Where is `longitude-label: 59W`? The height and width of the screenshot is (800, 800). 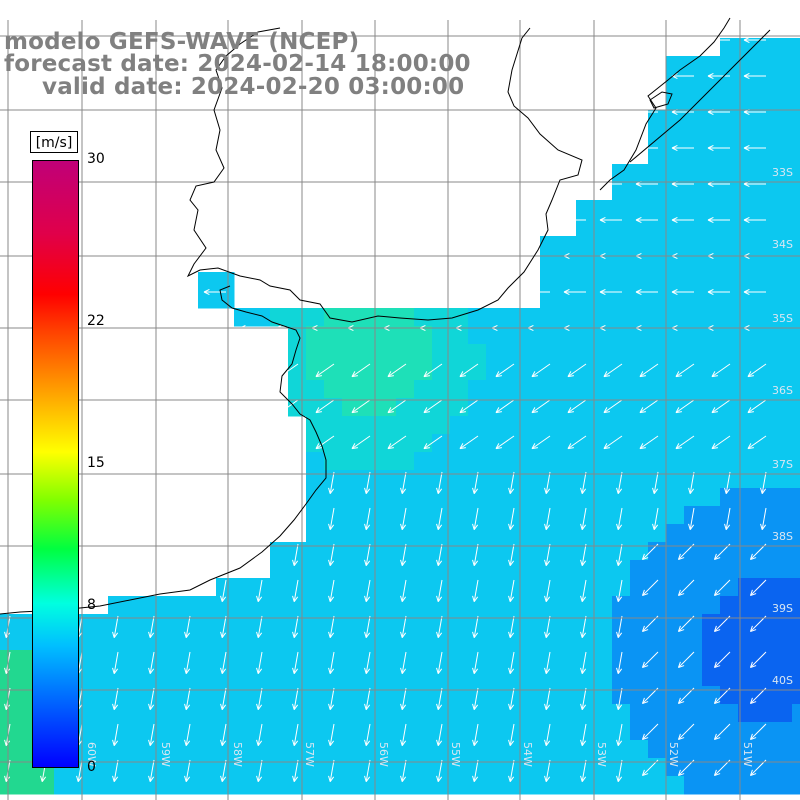
longitude-label: 59W is located at coordinates (165, 754).